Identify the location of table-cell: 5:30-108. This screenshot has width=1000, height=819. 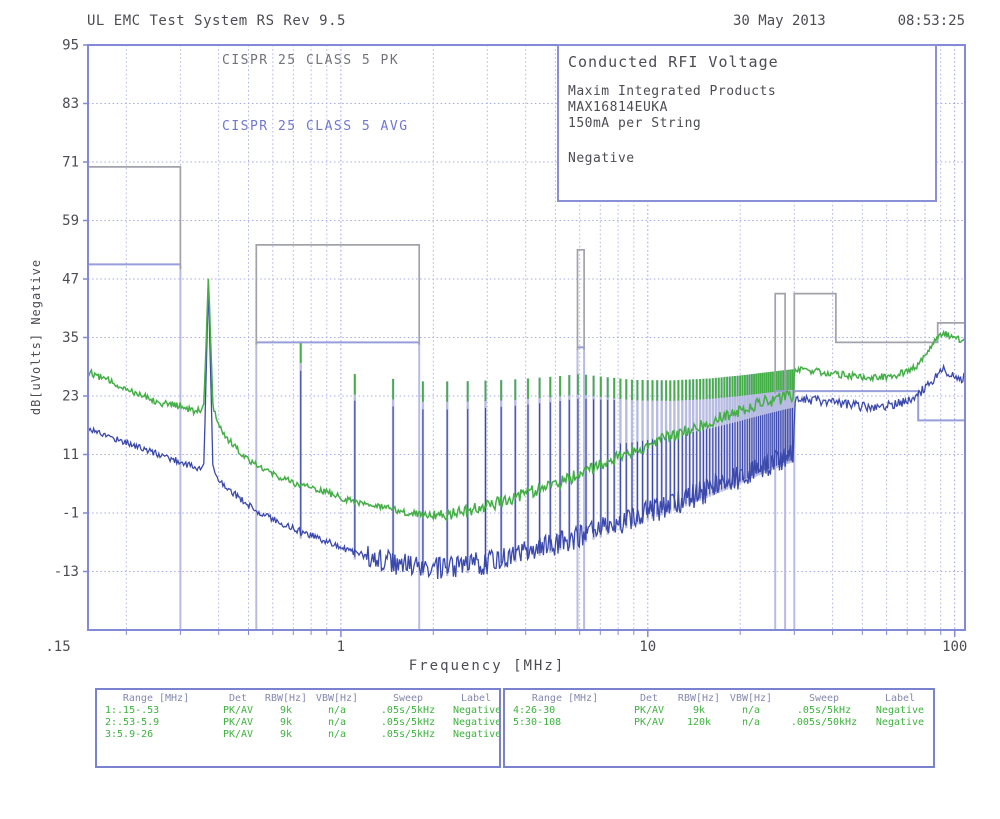
(537, 722).